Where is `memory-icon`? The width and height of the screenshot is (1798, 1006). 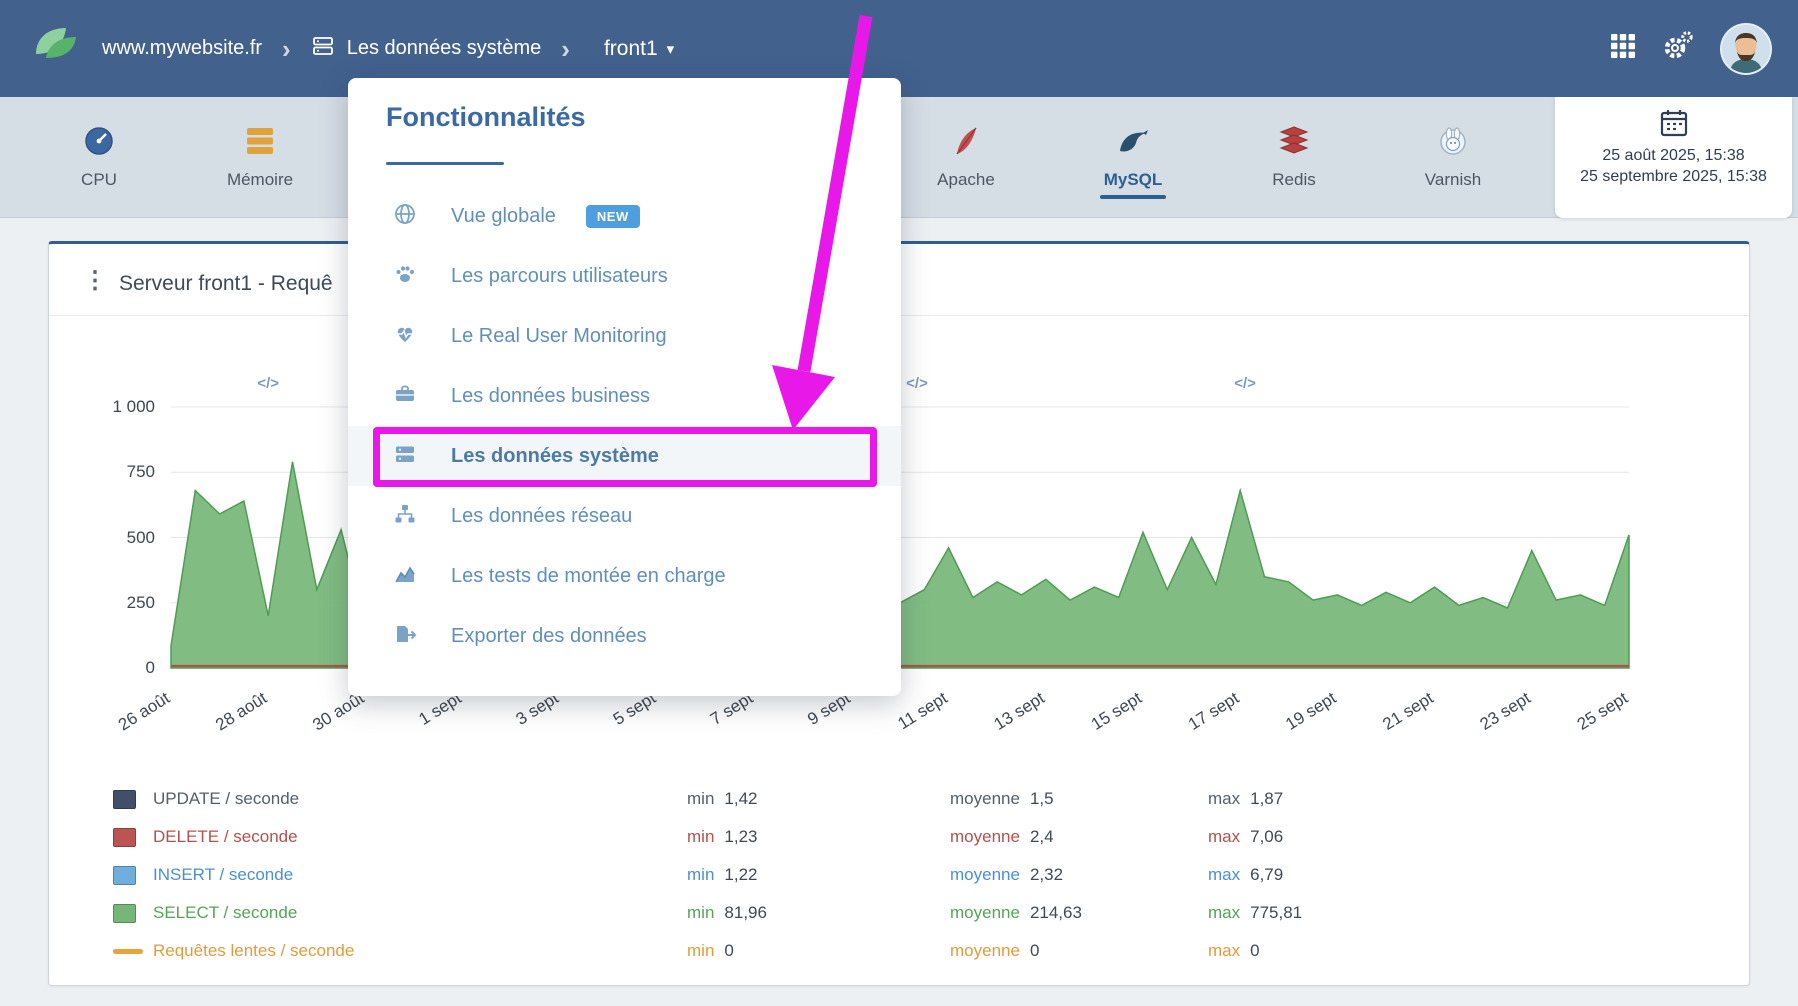
memory-icon is located at coordinates (260, 143).